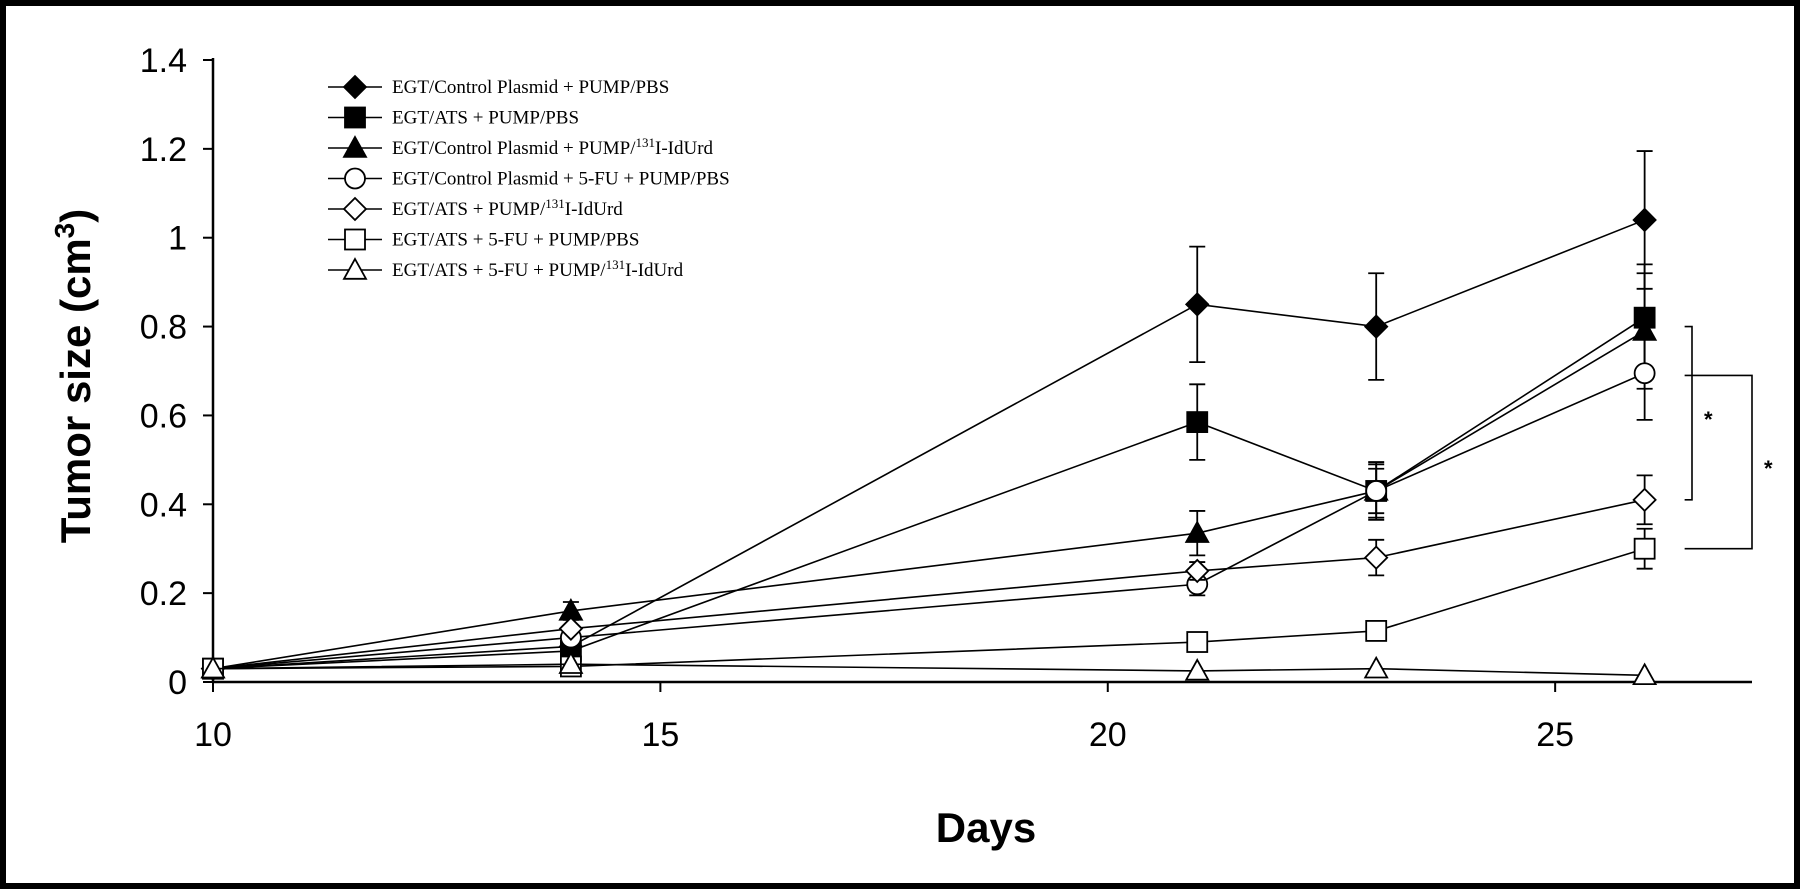 The width and height of the screenshot is (1800, 889). I want to click on y-tick-label: 1.4, so click(163, 61).